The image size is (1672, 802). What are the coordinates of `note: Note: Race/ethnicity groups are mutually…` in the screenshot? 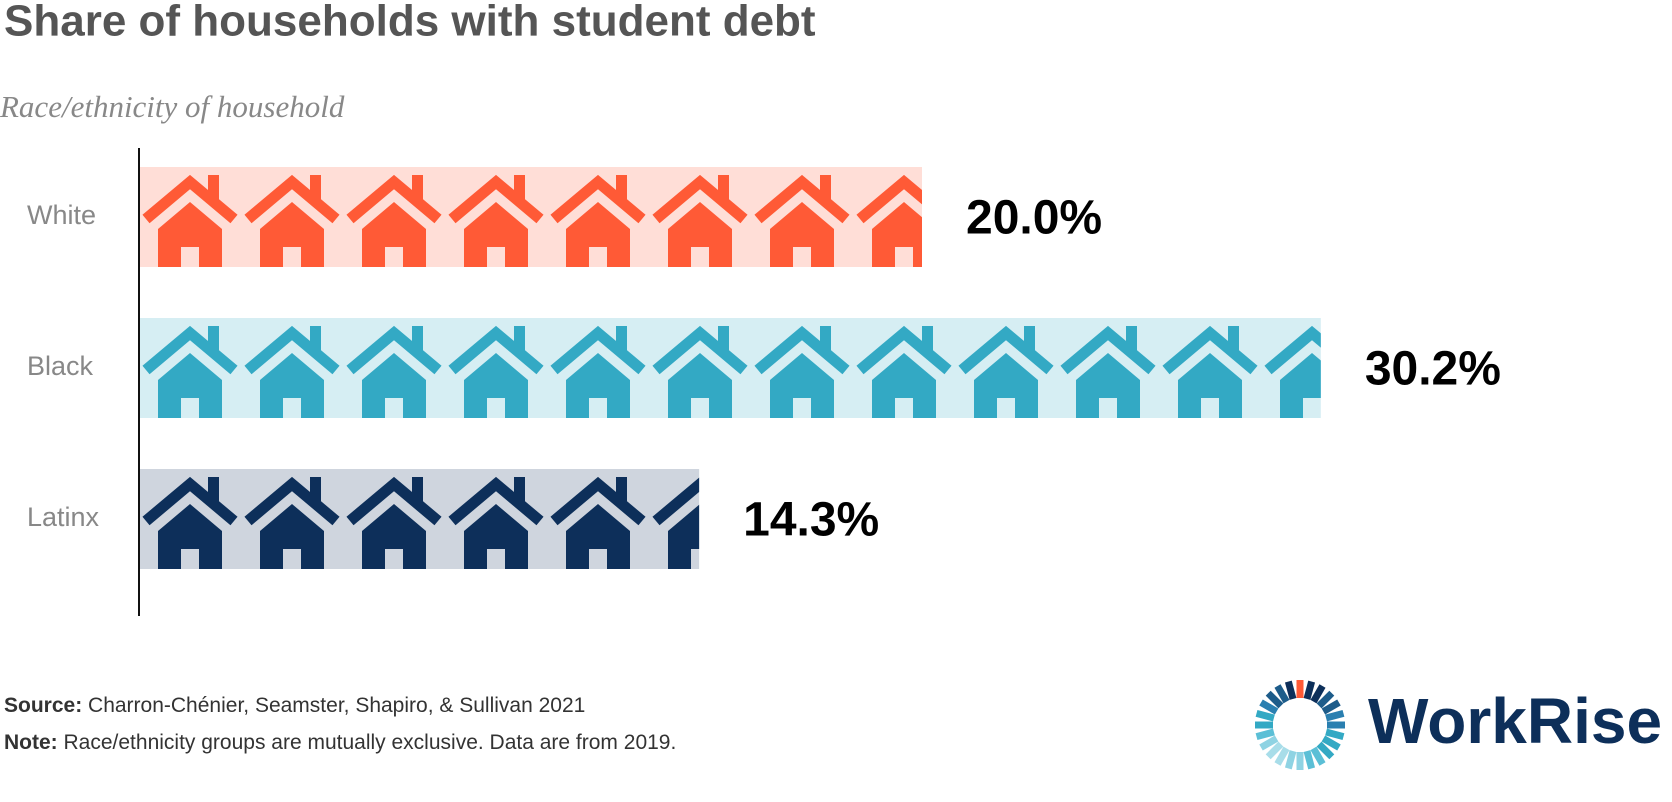 It's located at (340, 742).